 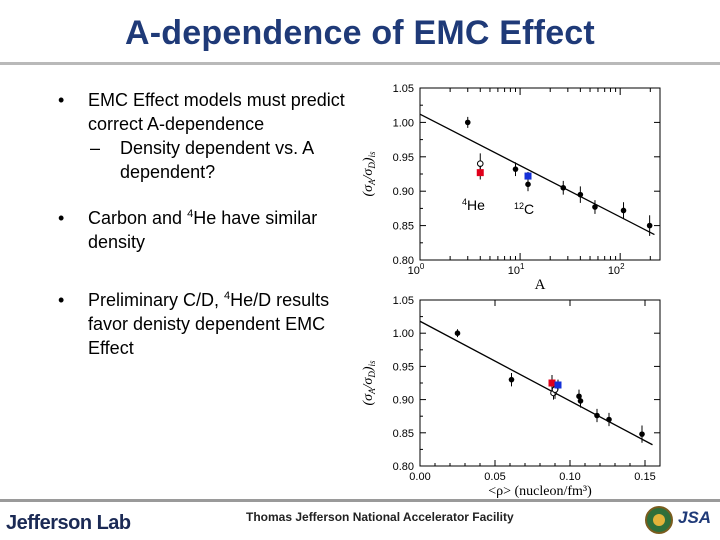 What do you see at coordinates (644, 477) in the screenshot?
I see `x-tick-label: 0.15` at bounding box center [644, 477].